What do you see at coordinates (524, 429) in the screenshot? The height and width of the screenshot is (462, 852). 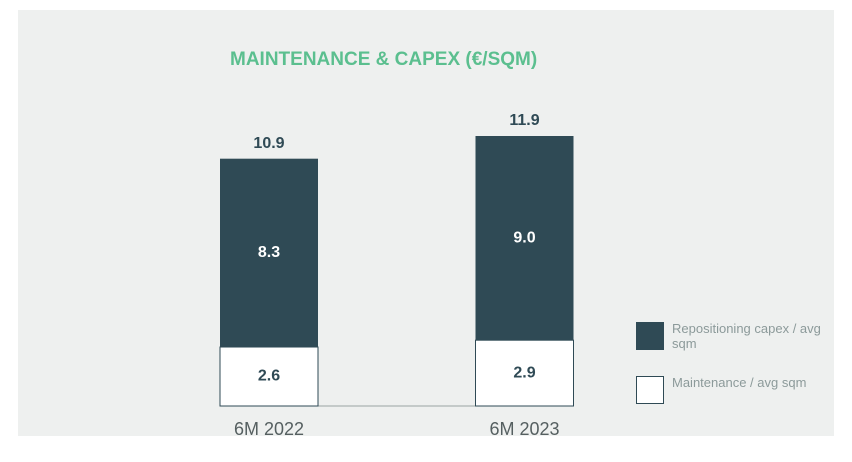 I see `x-tick-label: 6M 2023` at bounding box center [524, 429].